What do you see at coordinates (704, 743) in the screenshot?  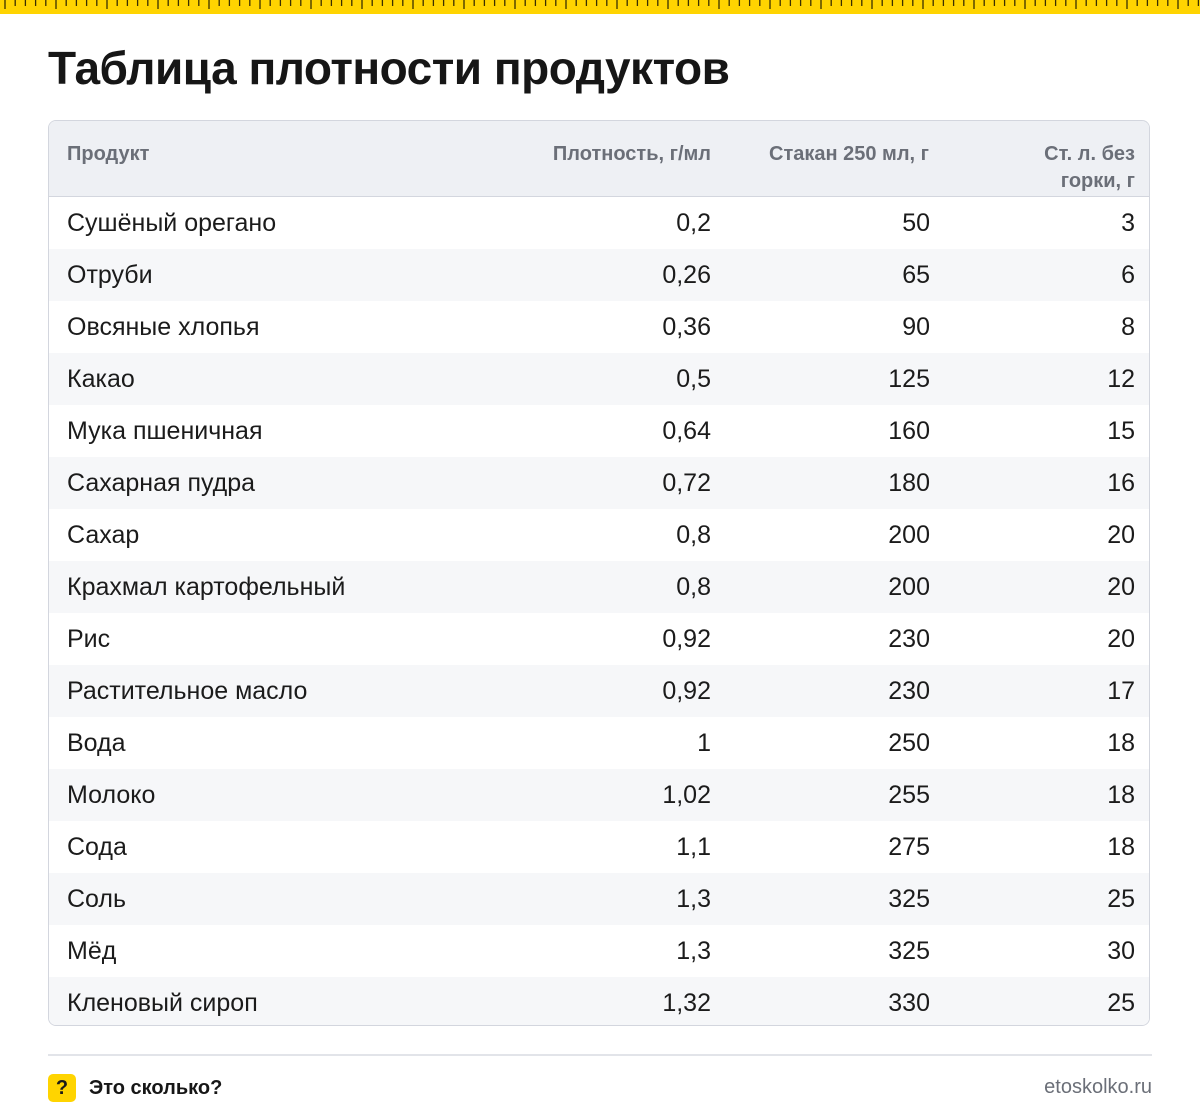 I see `cell-density: 1` at bounding box center [704, 743].